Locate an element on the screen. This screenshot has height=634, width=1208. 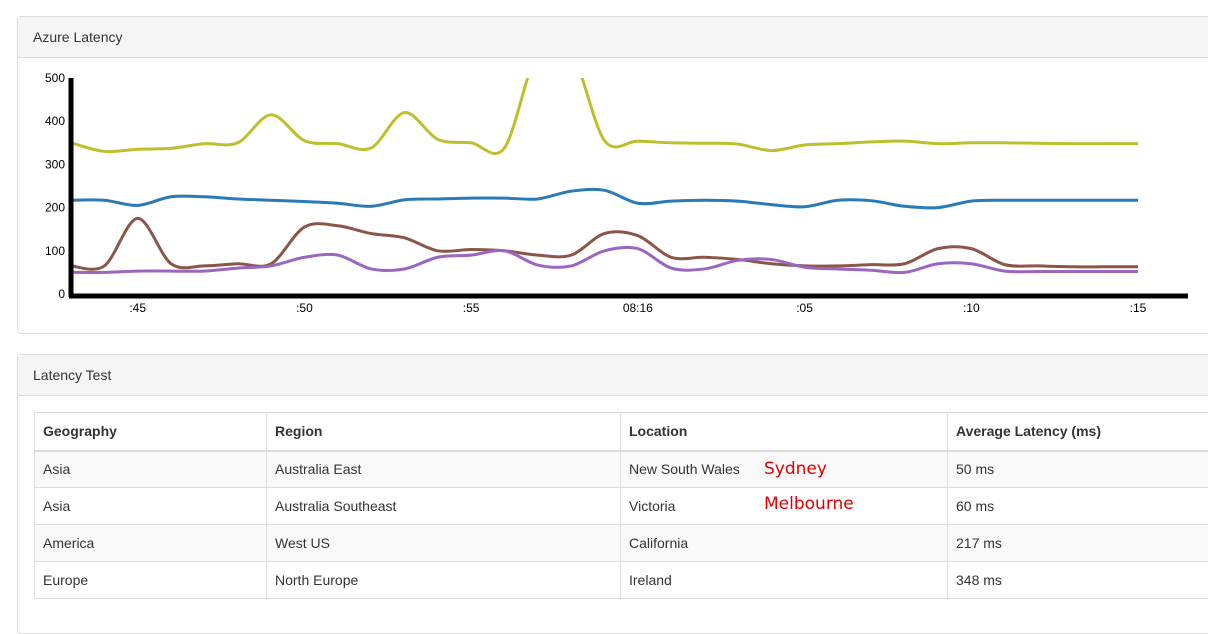
cell-region: Australia East is located at coordinates (444, 469).